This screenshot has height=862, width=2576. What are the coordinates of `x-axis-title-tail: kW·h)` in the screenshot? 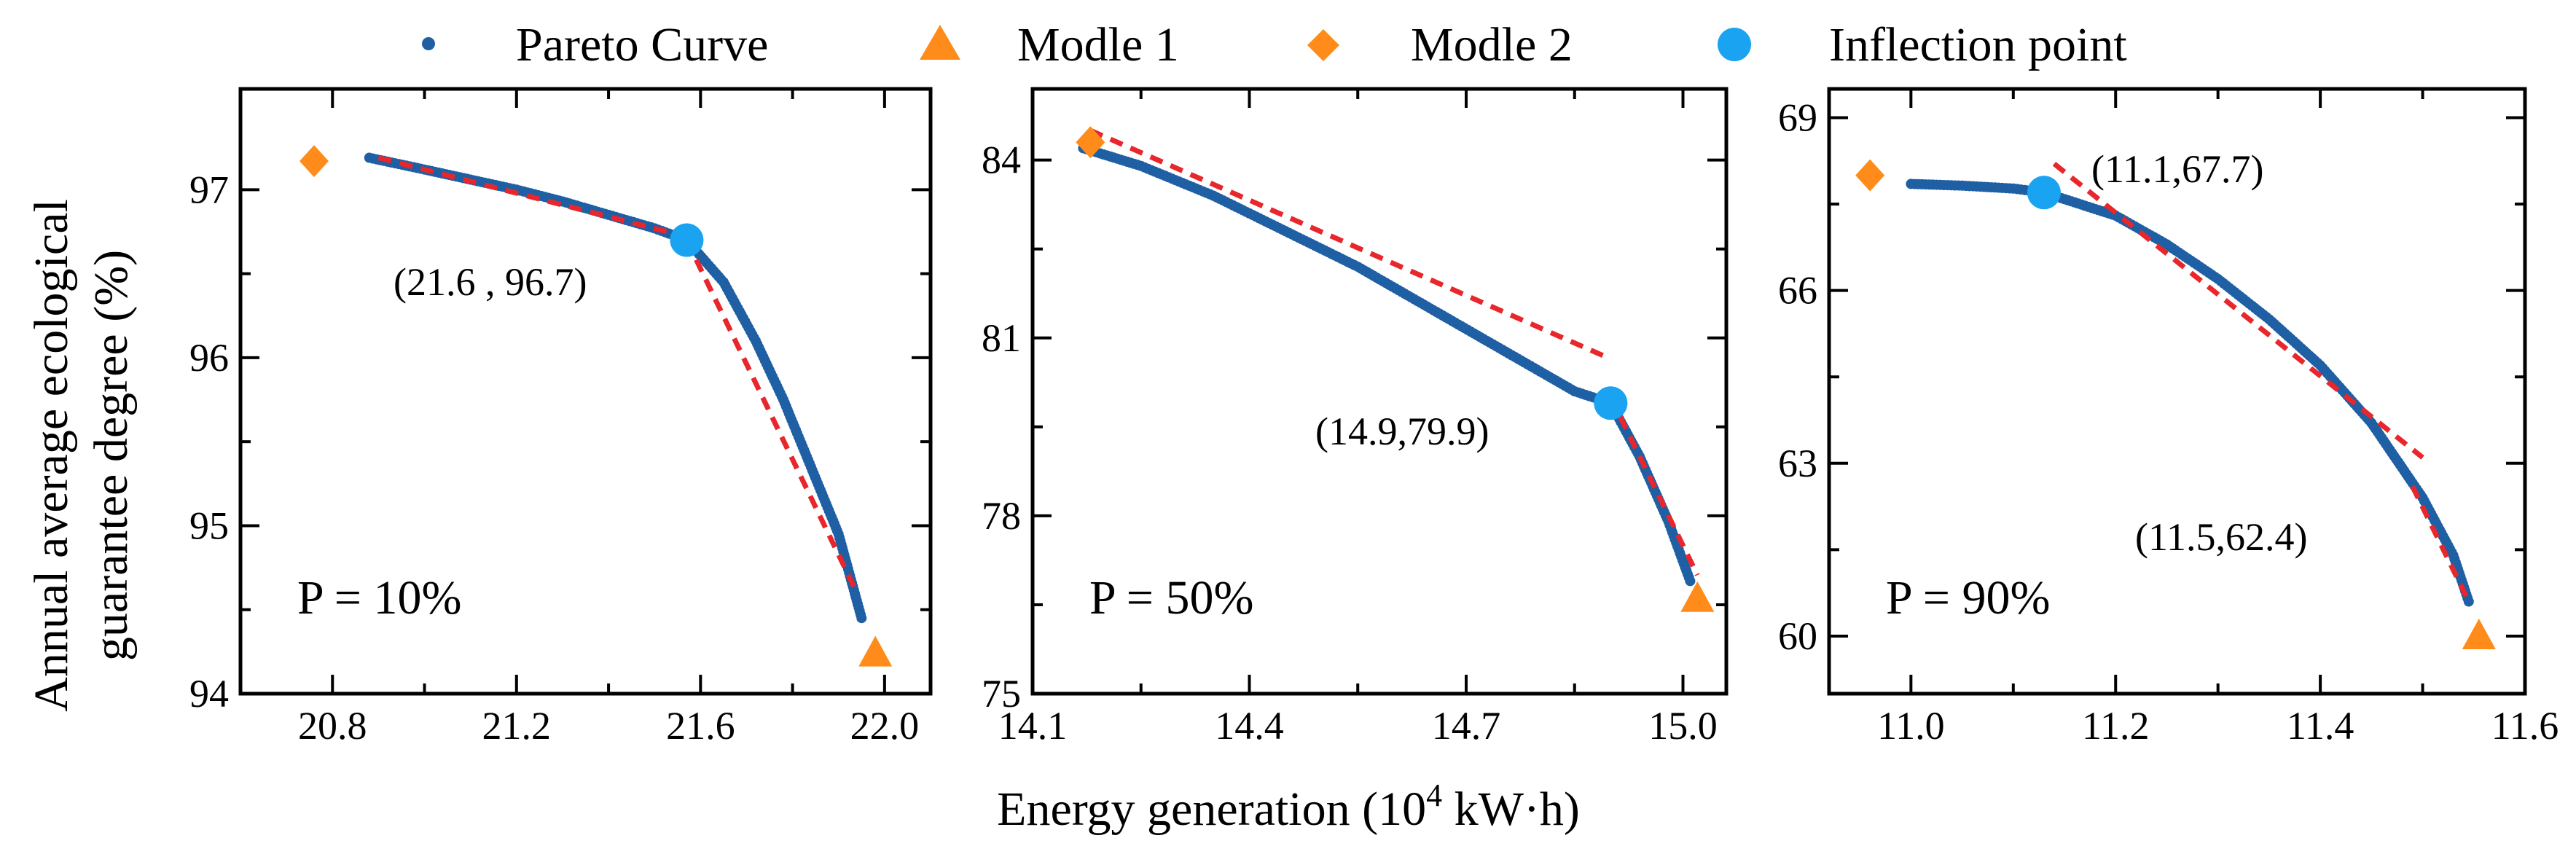 It's located at (1511, 809).